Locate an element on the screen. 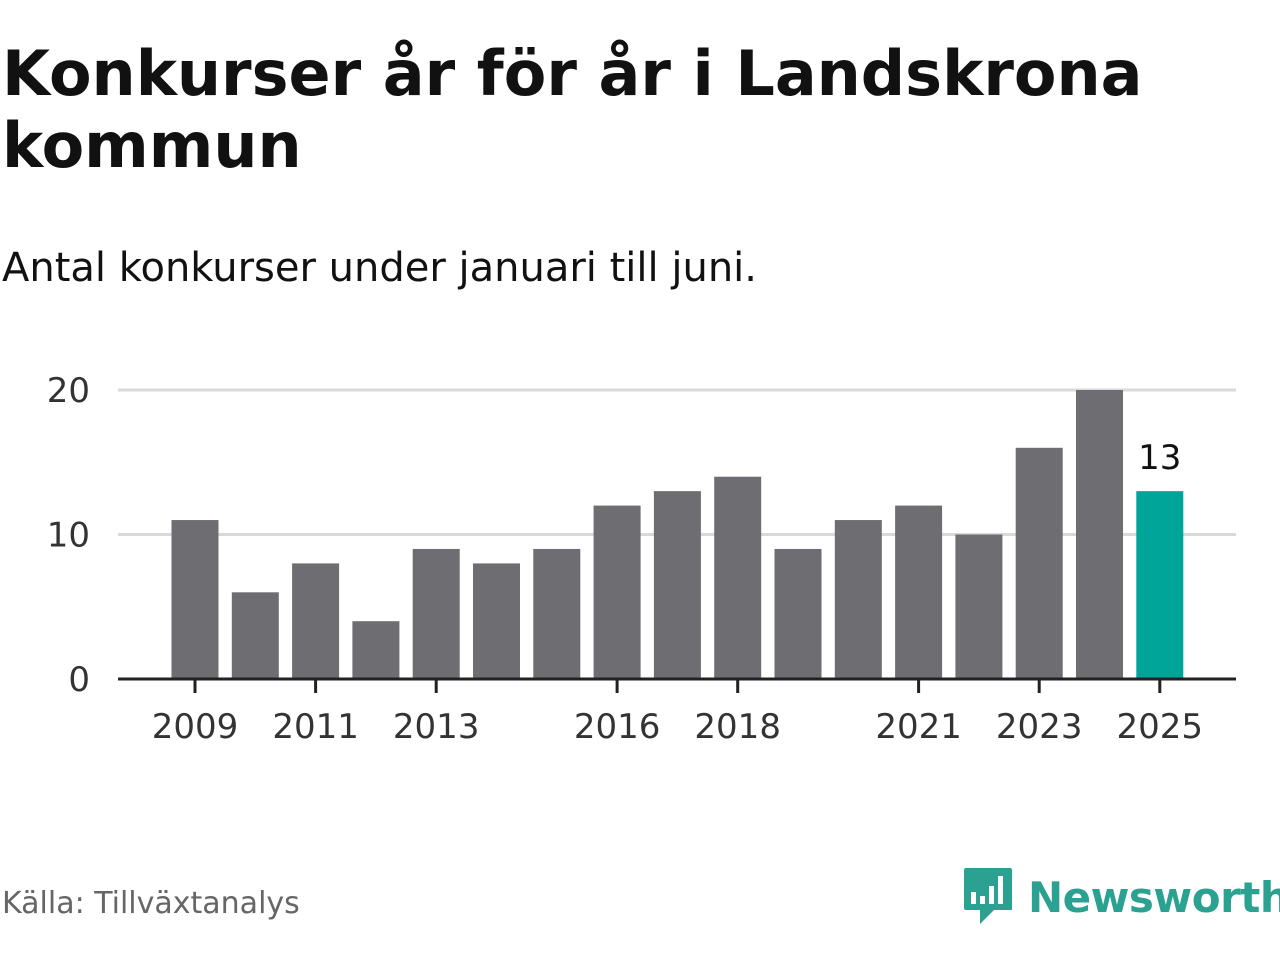  brand-name: Newsworthy is located at coordinates (1154, 897).